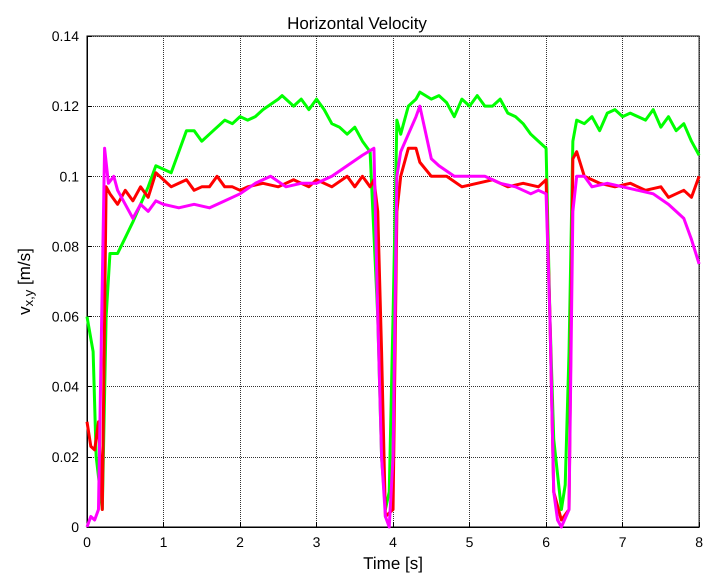 The width and height of the screenshot is (714, 585). What do you see at coordinates (70, 176) in the screenshot?
I see `y-tick-label: 0.1` at bounding box center [70, 176].